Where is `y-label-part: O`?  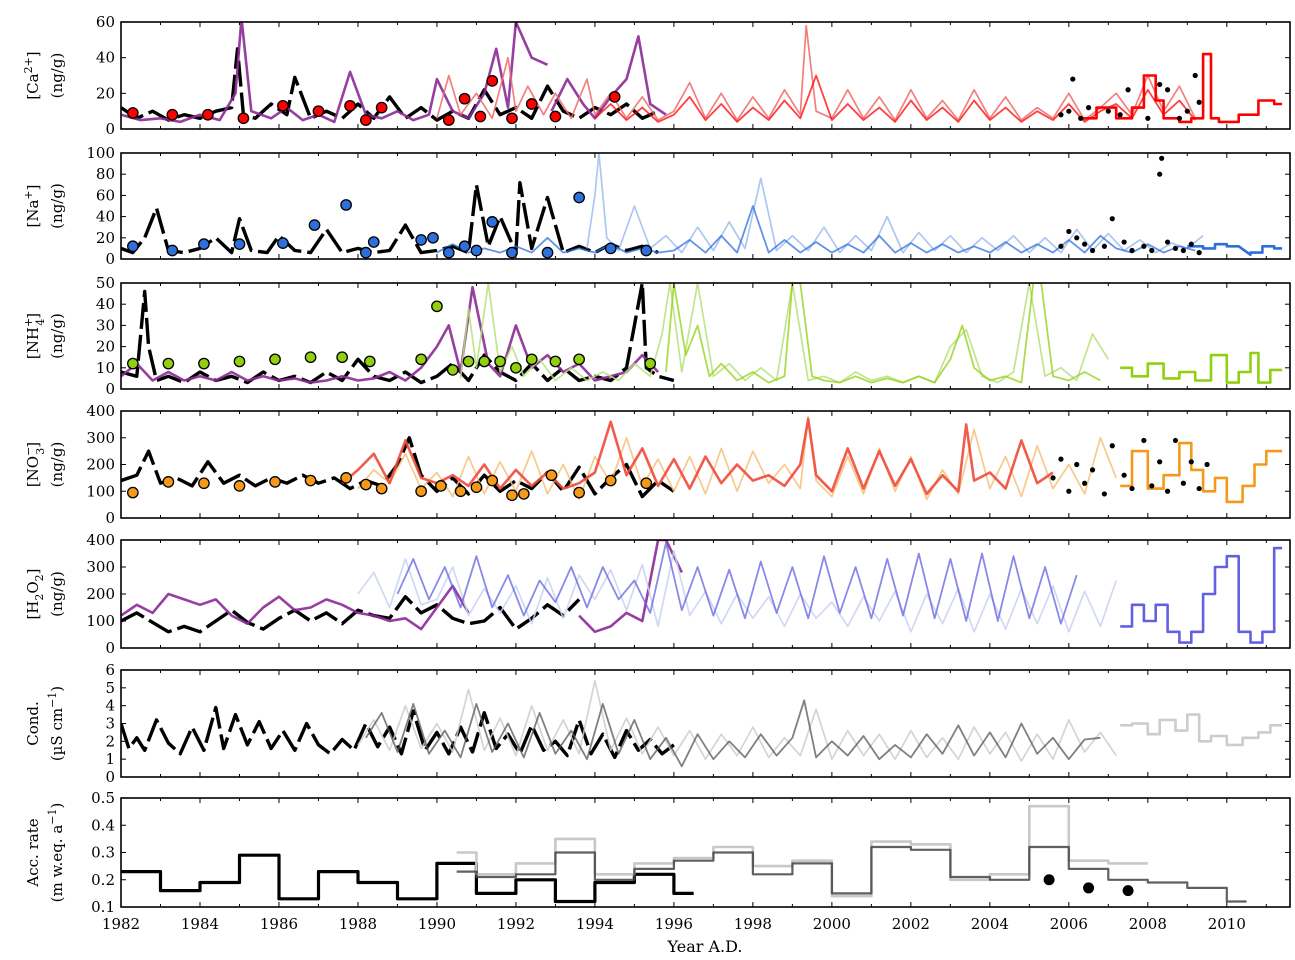 y-label-part: O is located at coordinates (33, 587).